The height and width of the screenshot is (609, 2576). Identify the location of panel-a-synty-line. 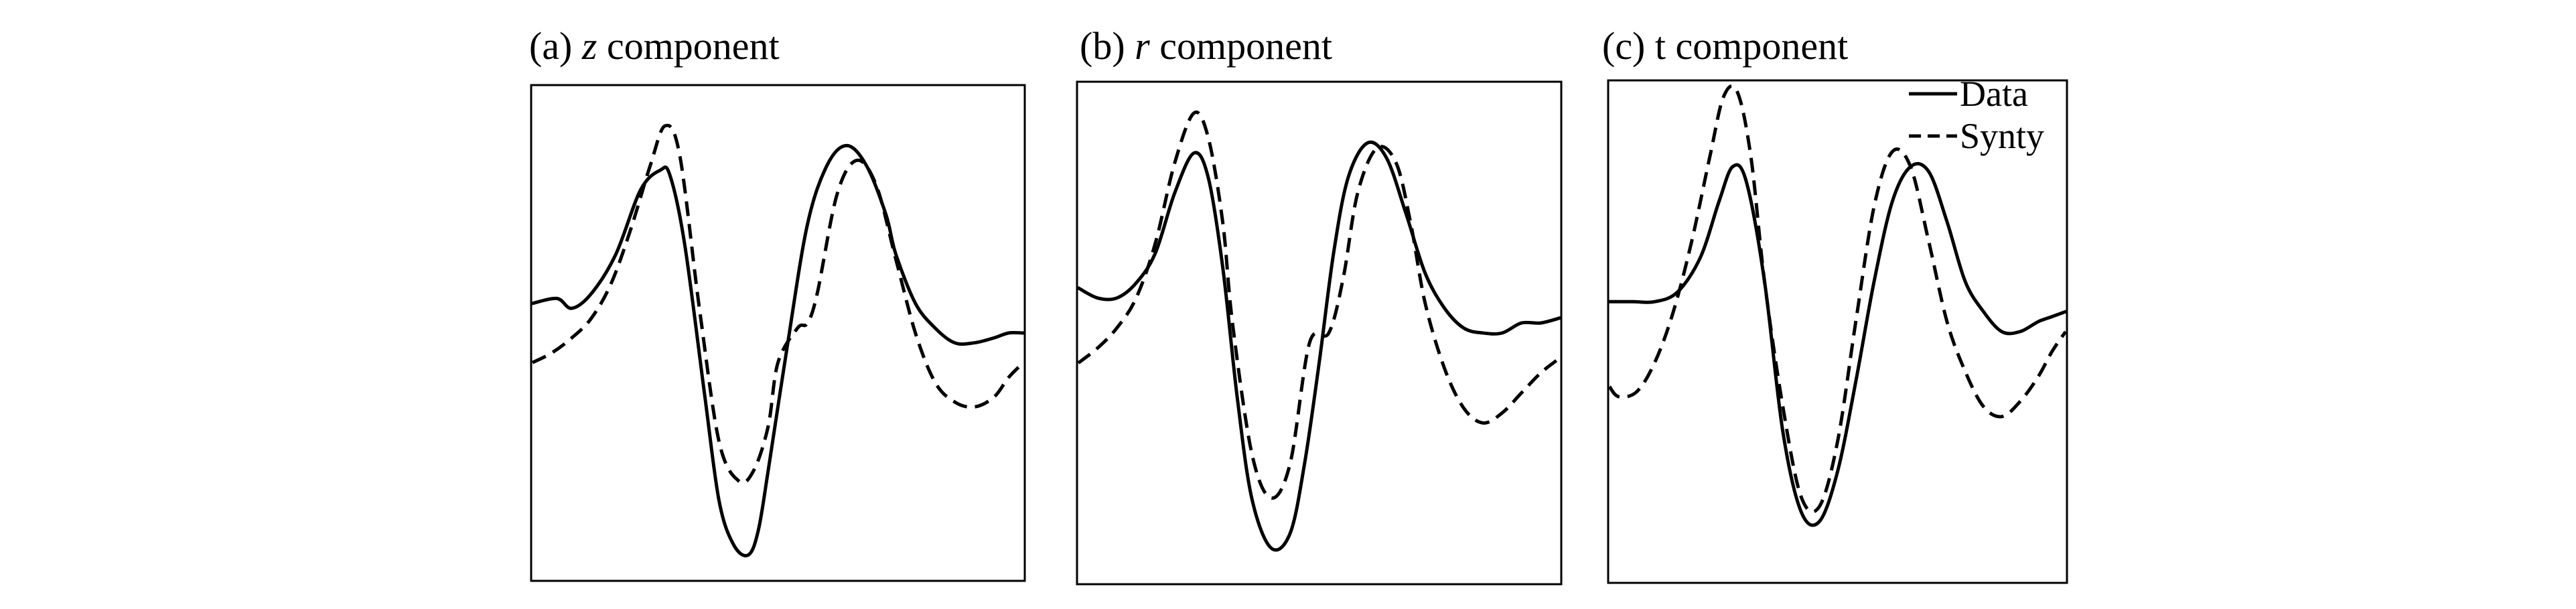
(778, 303).